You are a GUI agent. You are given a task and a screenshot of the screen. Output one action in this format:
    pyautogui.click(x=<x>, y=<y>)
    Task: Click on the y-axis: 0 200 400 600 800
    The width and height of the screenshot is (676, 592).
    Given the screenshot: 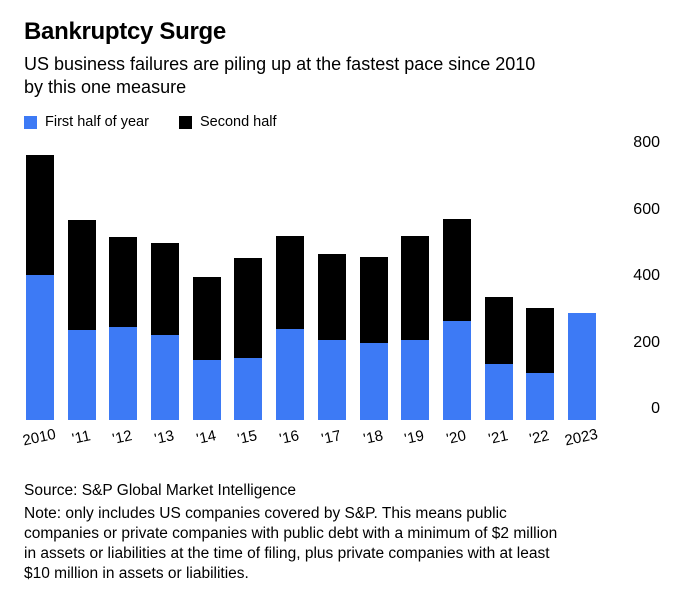 What is the action you would take?
    pyautogui.click(x=636, y=277)
    